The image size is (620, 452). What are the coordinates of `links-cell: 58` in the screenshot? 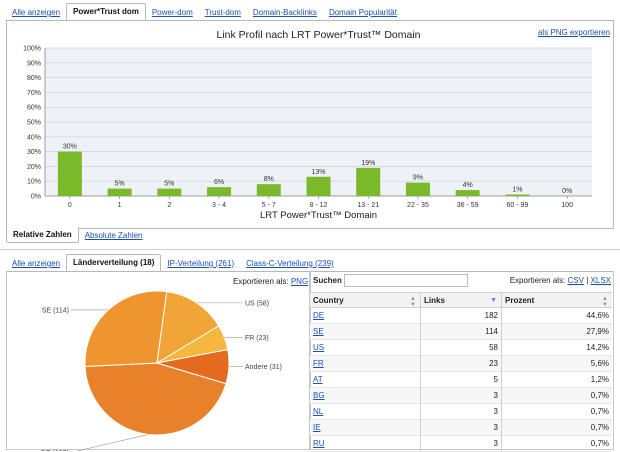 It's located at (461, 348).